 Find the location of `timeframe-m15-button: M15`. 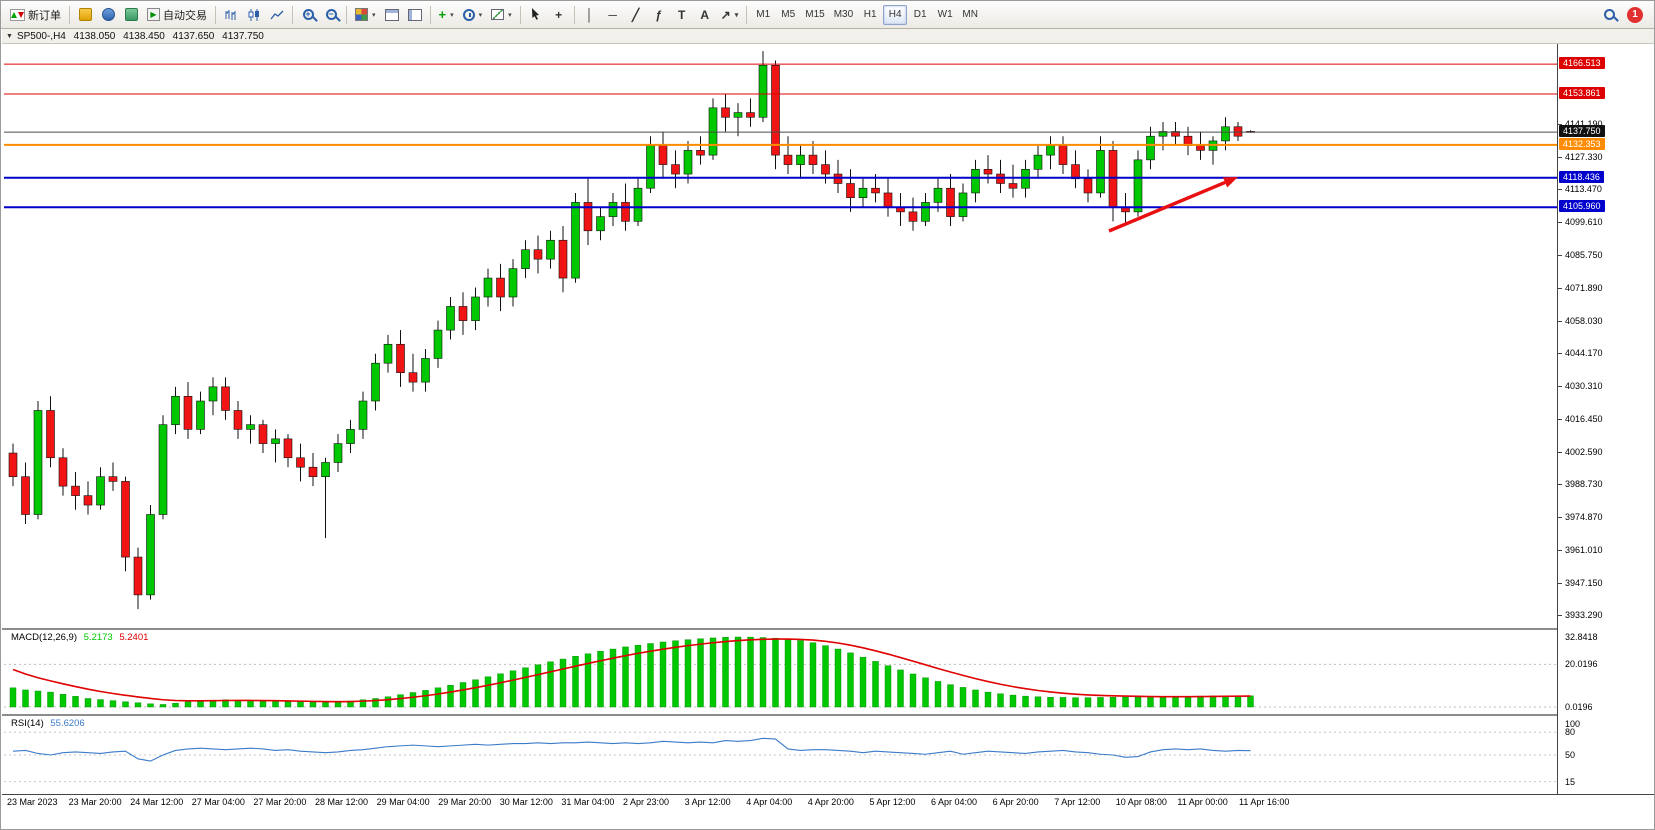

timeframe-m15-button: M15 is located at coordinates (814, 15).